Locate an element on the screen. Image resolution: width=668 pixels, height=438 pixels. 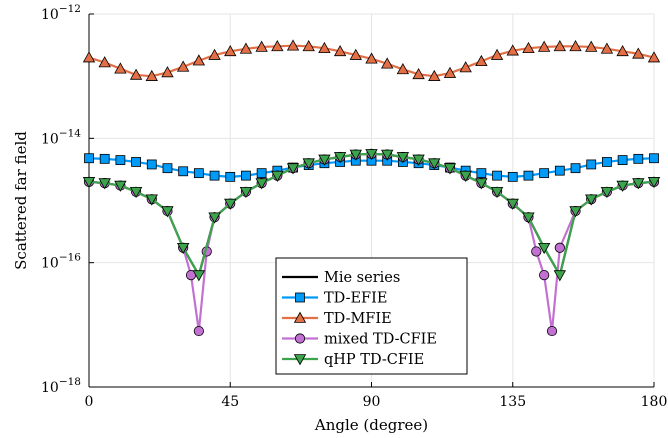
legend-label: qHP TD-CFIE is located at coordinates (374, 360).